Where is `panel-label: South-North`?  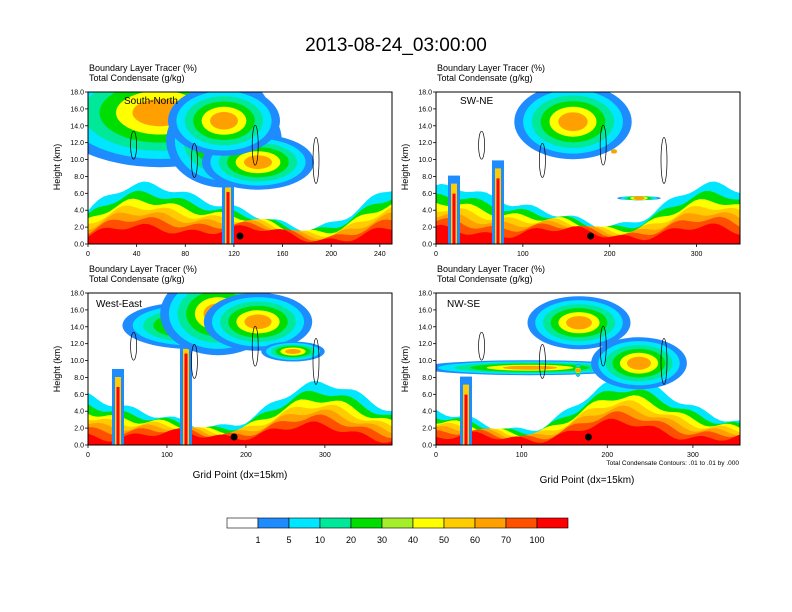
panel-label: South-North is located at coordinates (151, 101).